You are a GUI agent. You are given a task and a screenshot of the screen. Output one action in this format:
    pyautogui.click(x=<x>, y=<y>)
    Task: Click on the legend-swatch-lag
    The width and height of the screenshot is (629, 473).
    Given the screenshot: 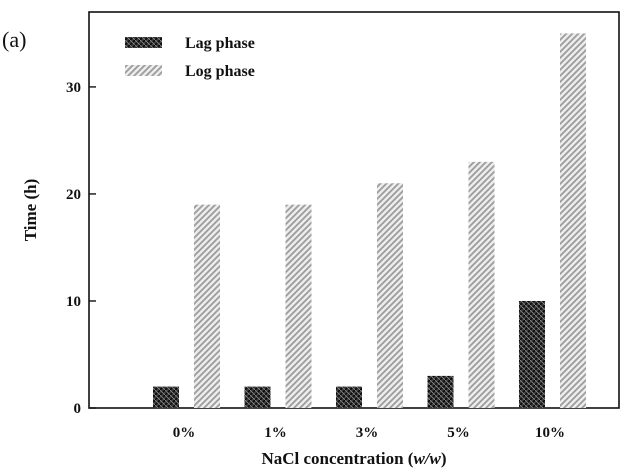 What is the action you would take?
    pyautogui.click(x=143, y=42)
    